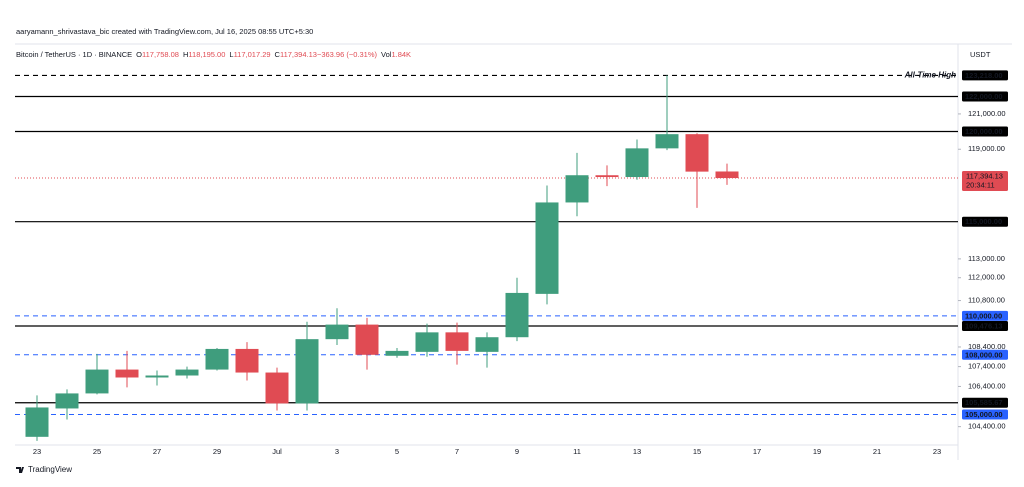 Image resolution: width=1024 pixels, height=487 pixels. I want to click on x-tick-label: 25, so click(97, 451).